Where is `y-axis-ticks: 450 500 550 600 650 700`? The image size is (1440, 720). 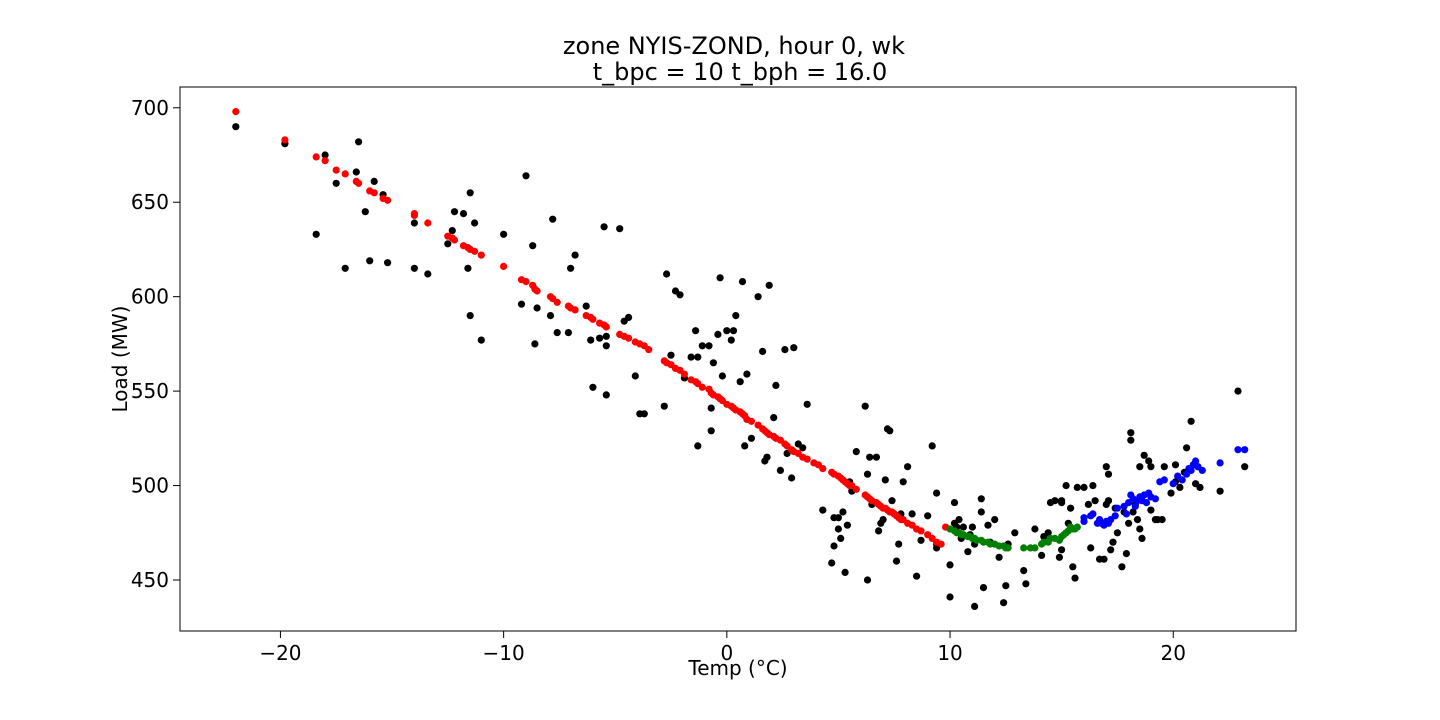 y-axis-ticks: 450 500 550 600 650 700 is located at coordinates (155, 344).